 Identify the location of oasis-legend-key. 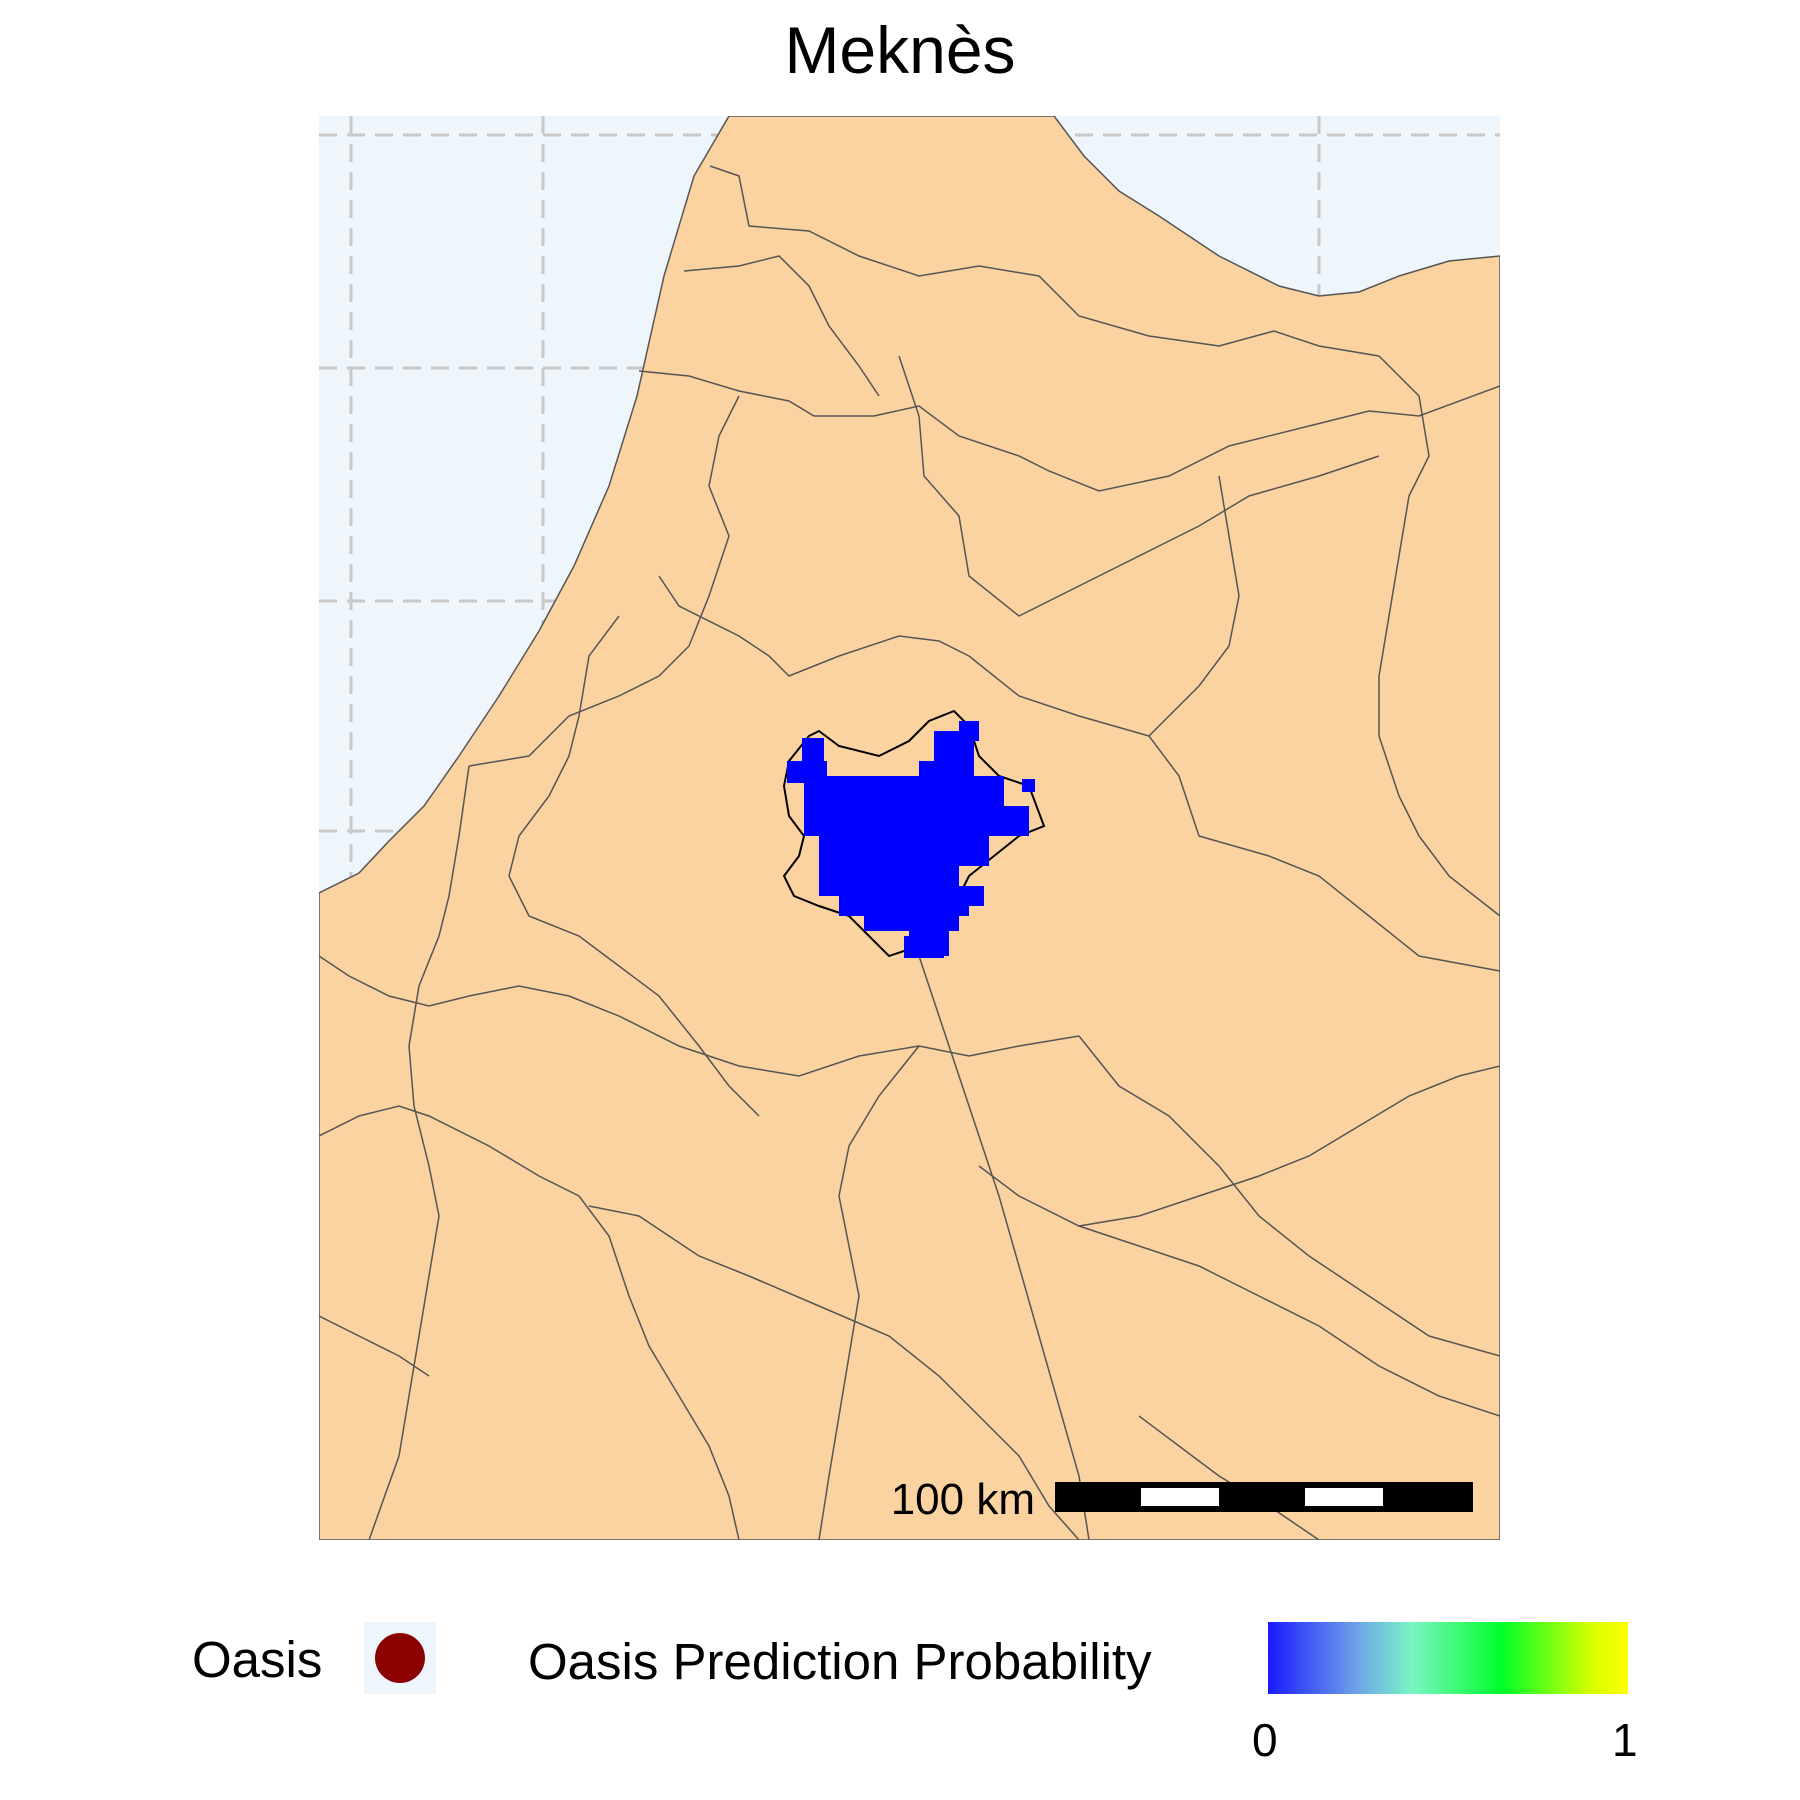
(400, 1658).